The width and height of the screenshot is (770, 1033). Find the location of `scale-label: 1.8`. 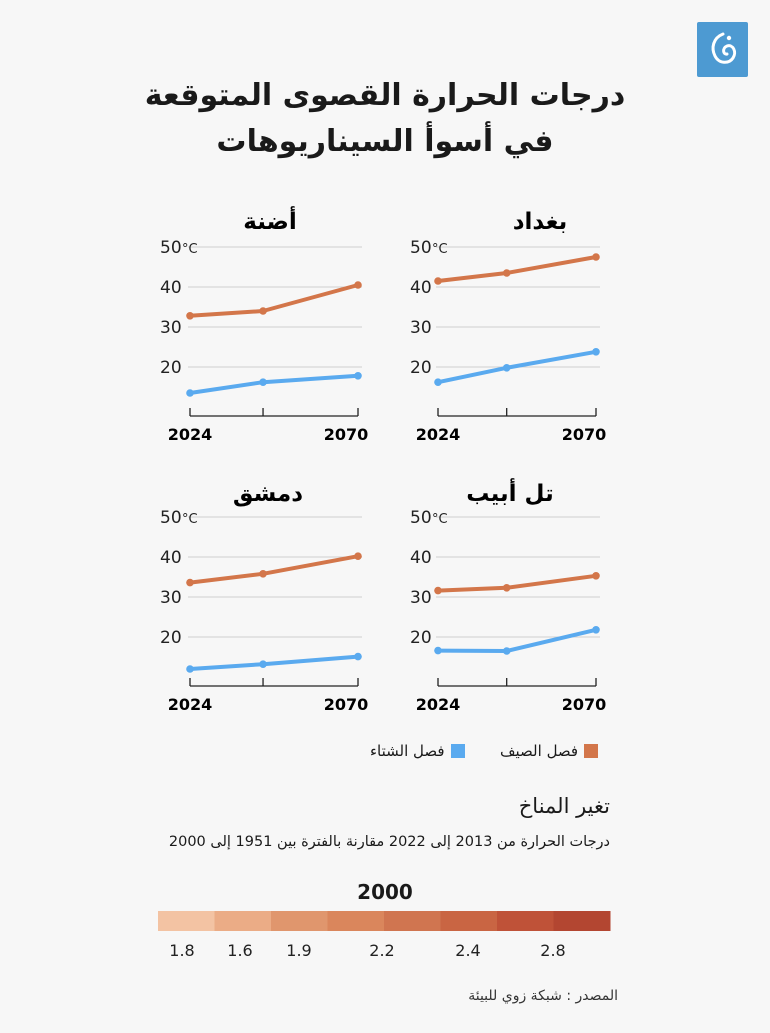

scale-label: 1.8 is located at coordinates (181, 950).